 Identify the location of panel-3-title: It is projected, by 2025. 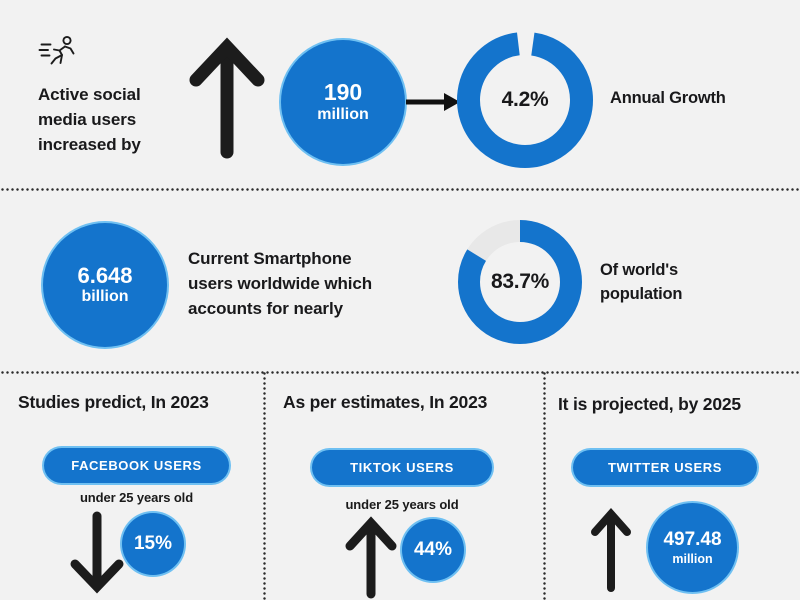
(649, 404).